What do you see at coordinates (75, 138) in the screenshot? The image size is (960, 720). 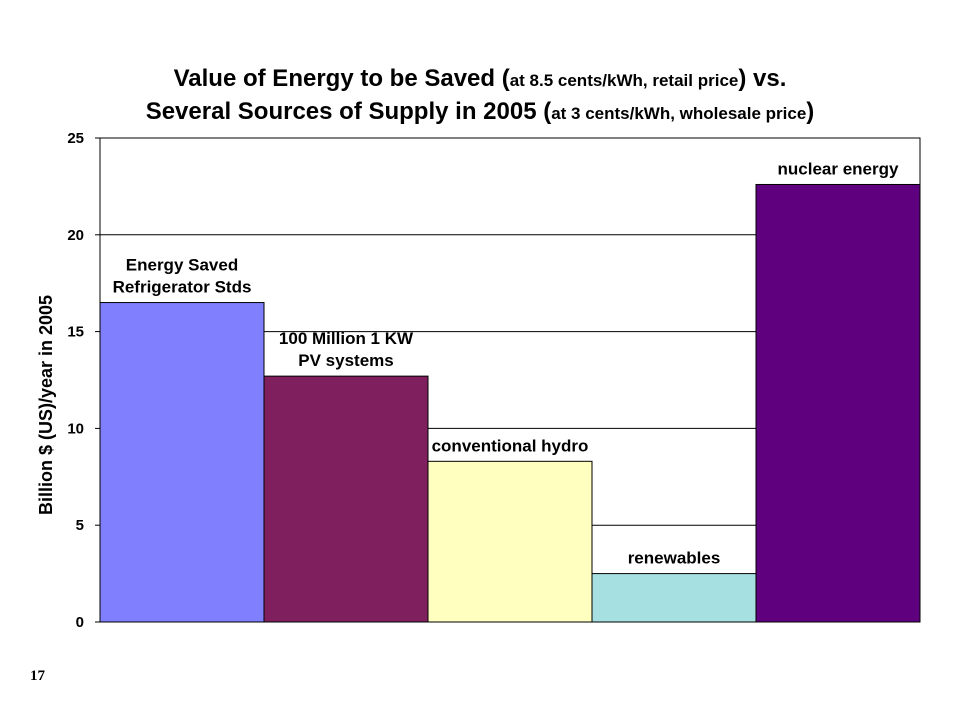 I see `y-tick-label: 25` at bounding box center [75, 138].